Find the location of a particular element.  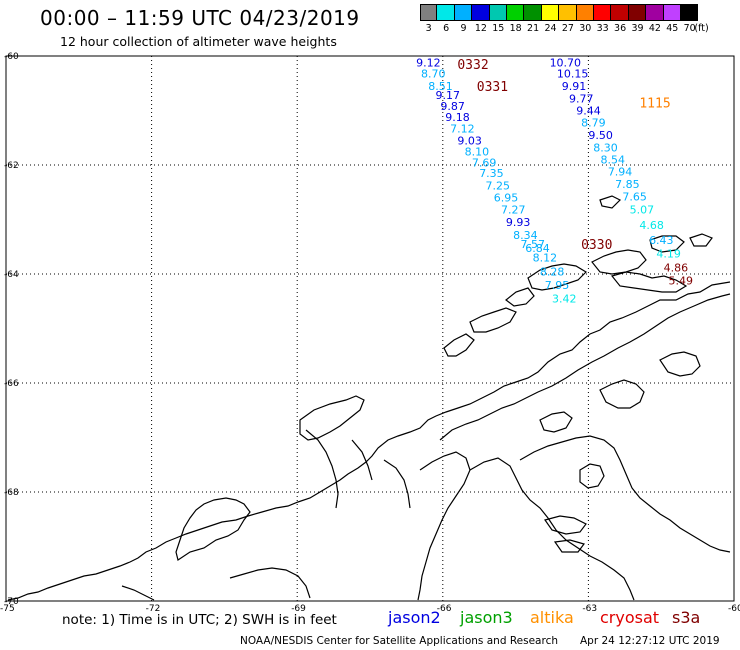

longitude-label: -69 is located at coordinates (298, 609).